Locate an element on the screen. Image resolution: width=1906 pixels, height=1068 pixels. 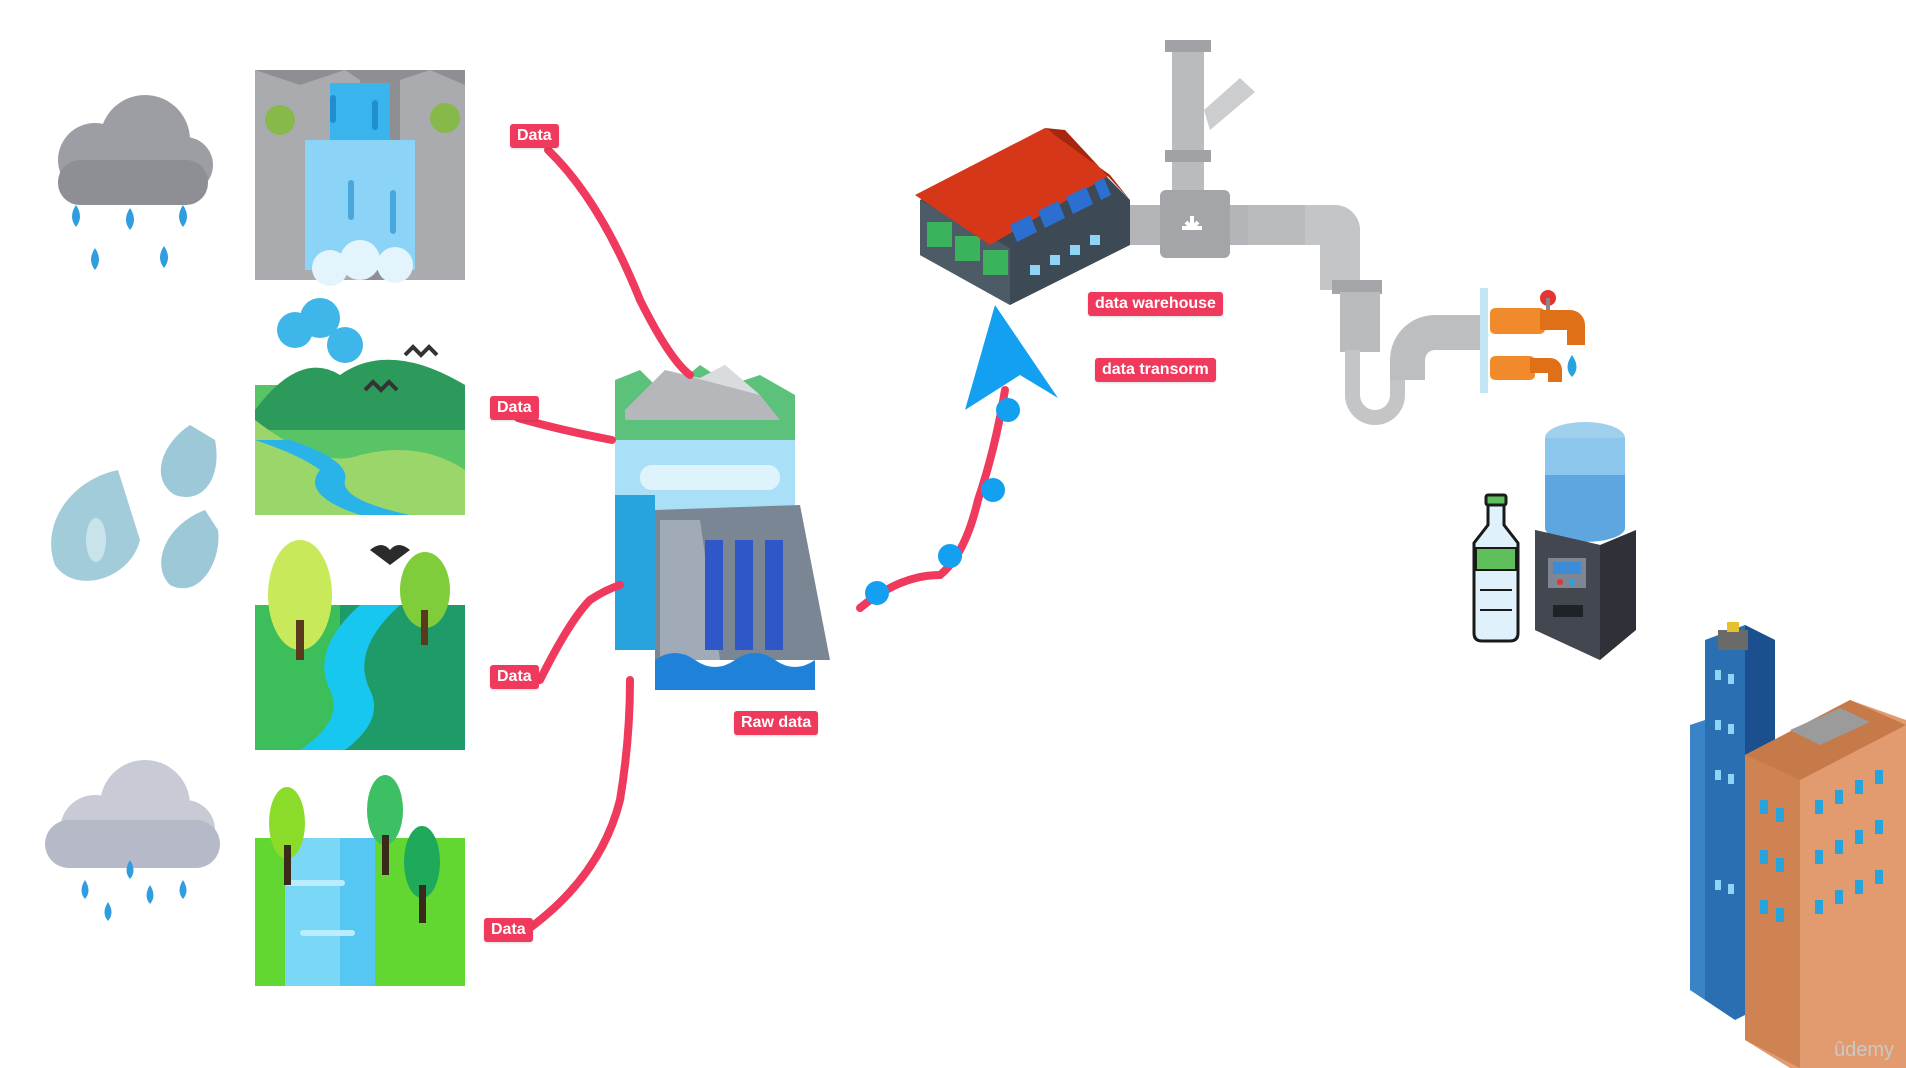
warehouse-icon is located at coordinates (1022, 216).